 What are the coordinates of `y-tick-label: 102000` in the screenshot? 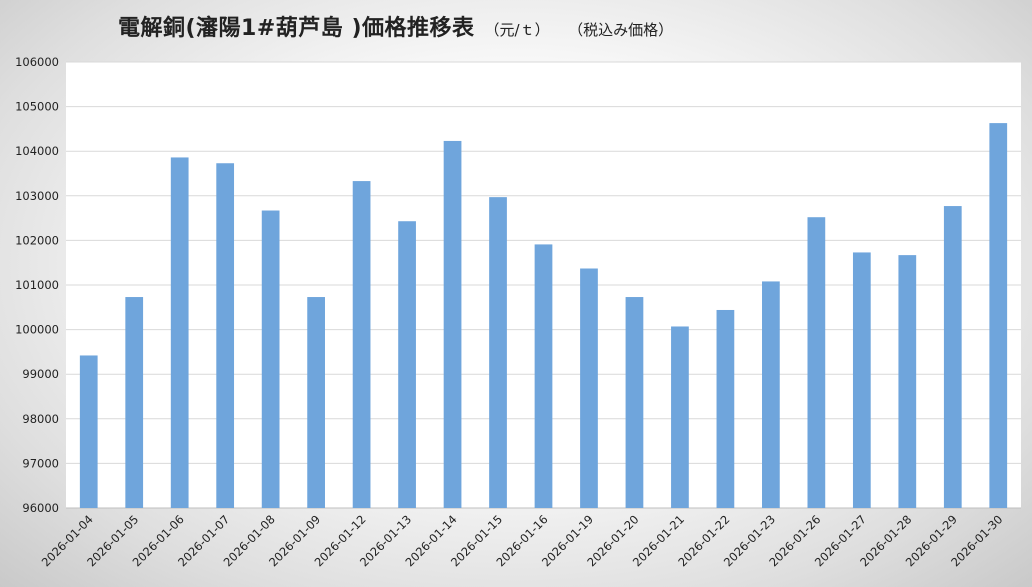 It's located at (37, 240).